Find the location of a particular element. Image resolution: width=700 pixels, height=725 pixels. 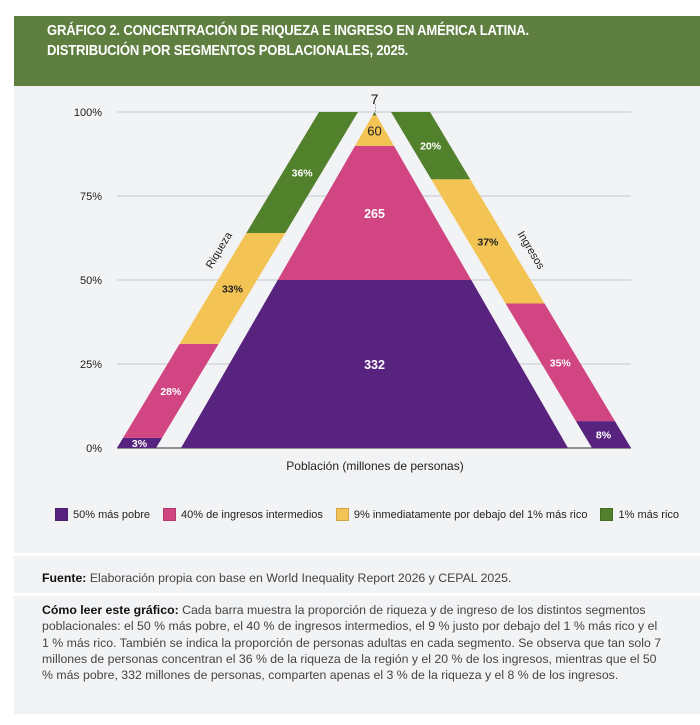

riqueza-value-label: 36% is located at coordinates (303, 173).